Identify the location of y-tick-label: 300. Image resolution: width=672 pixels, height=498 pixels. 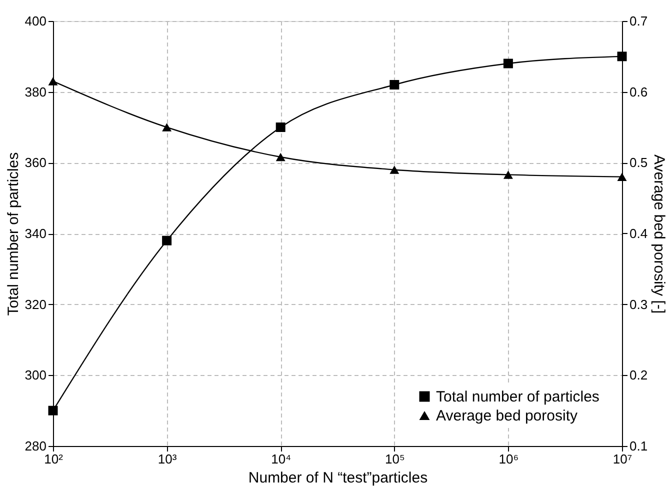
(35, 375).